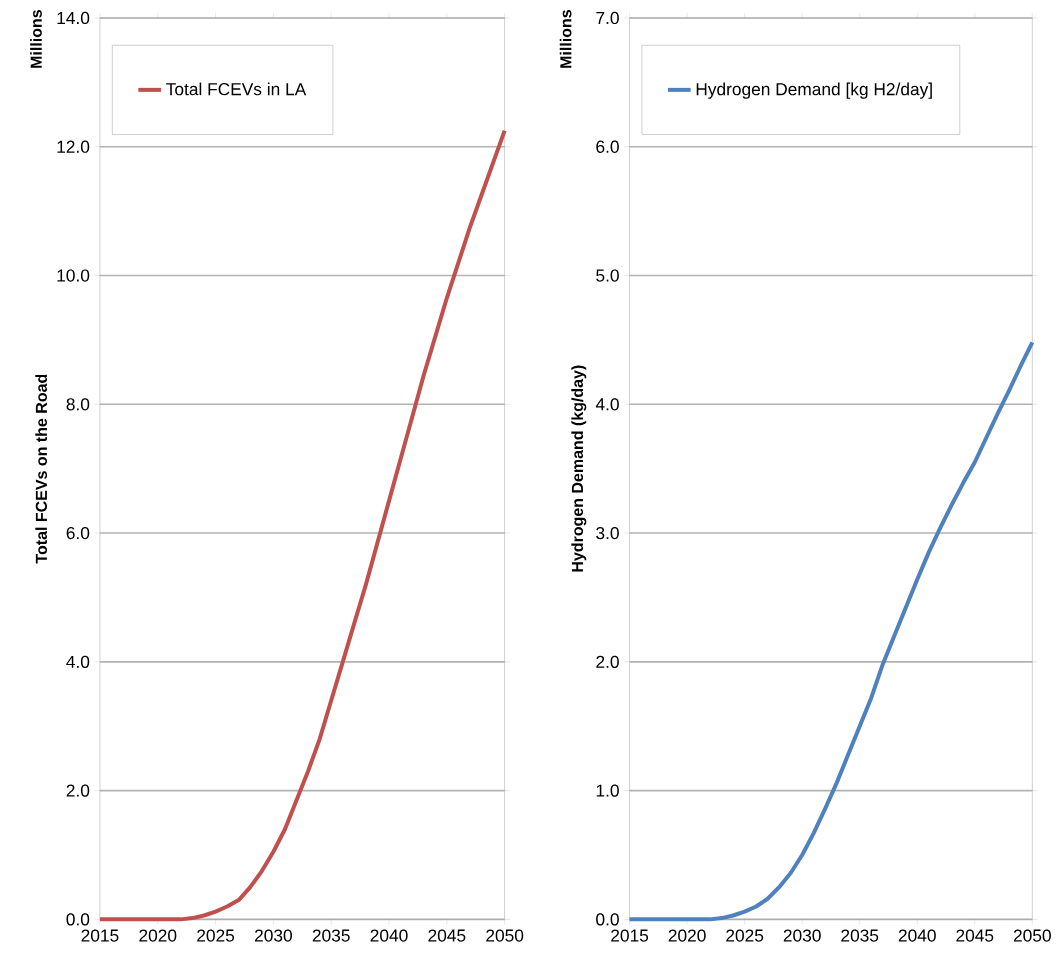  What do you see at coordinates (236, 89) in the screenshot?
I see `legend-label: Total FCEVs in LA` at bounding box center [236, 89].